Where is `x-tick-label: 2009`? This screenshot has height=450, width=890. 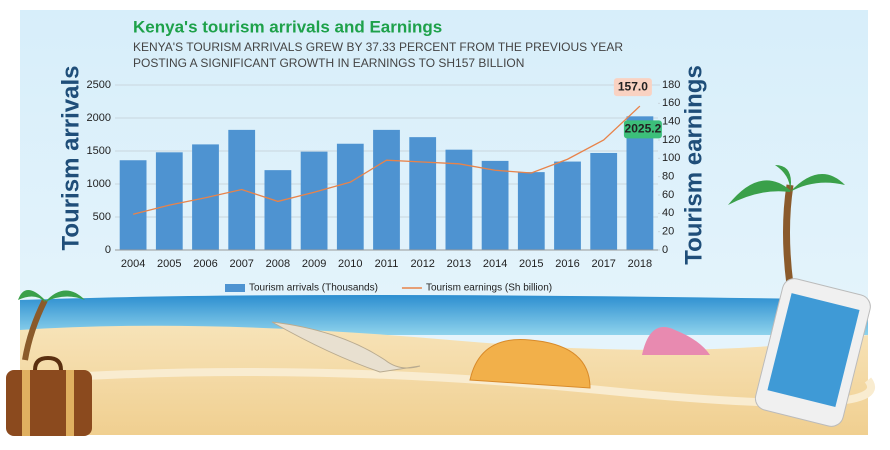 x-tick-label: 2009 is located at coordinates (314, 264).